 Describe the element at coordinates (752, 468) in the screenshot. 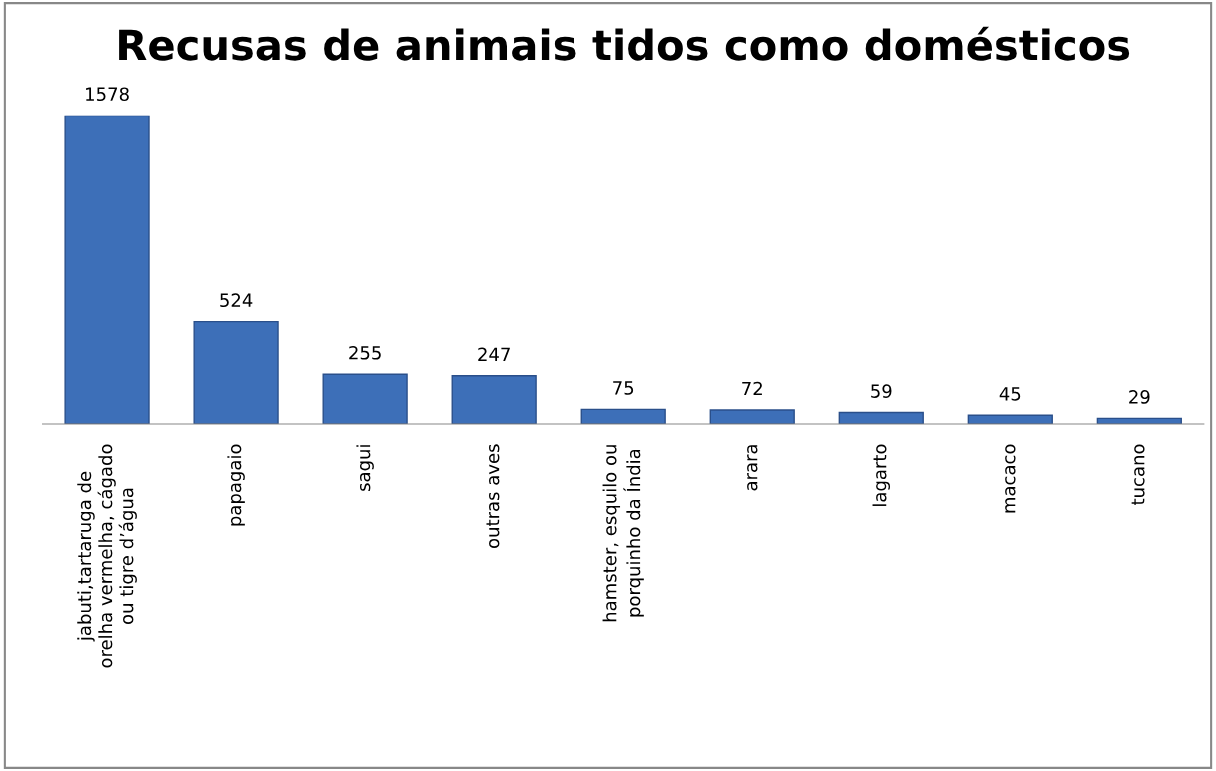

I see `x-tick-label: arara` at that location.